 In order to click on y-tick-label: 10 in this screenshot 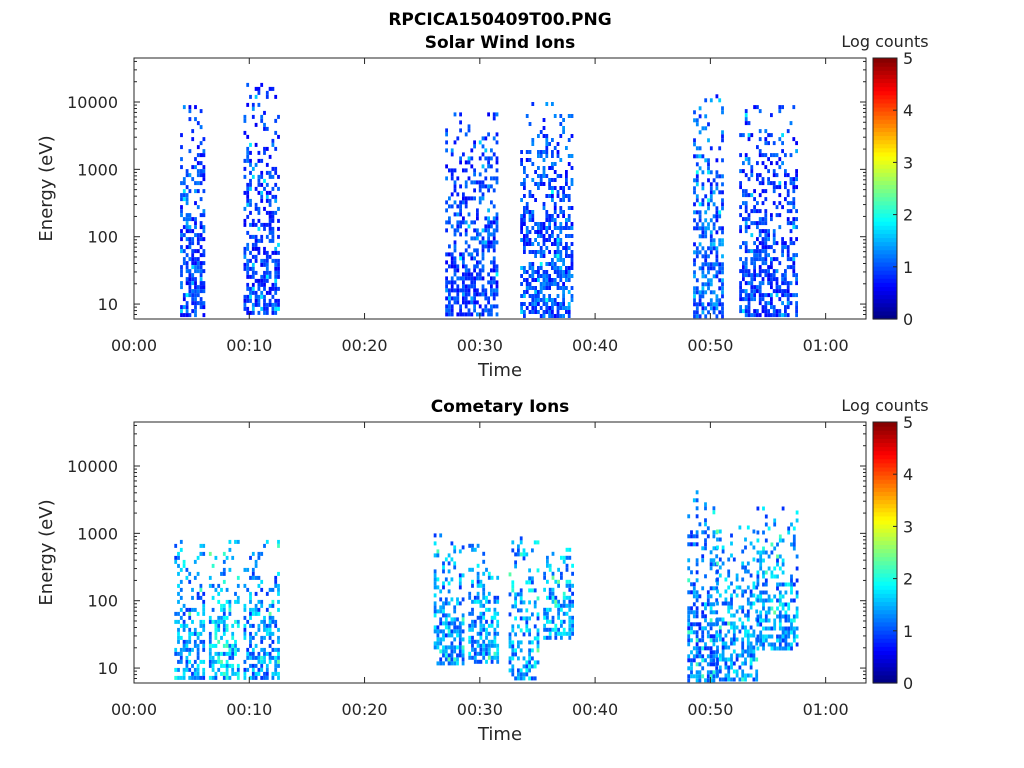, I will do `click(108, 304)`.